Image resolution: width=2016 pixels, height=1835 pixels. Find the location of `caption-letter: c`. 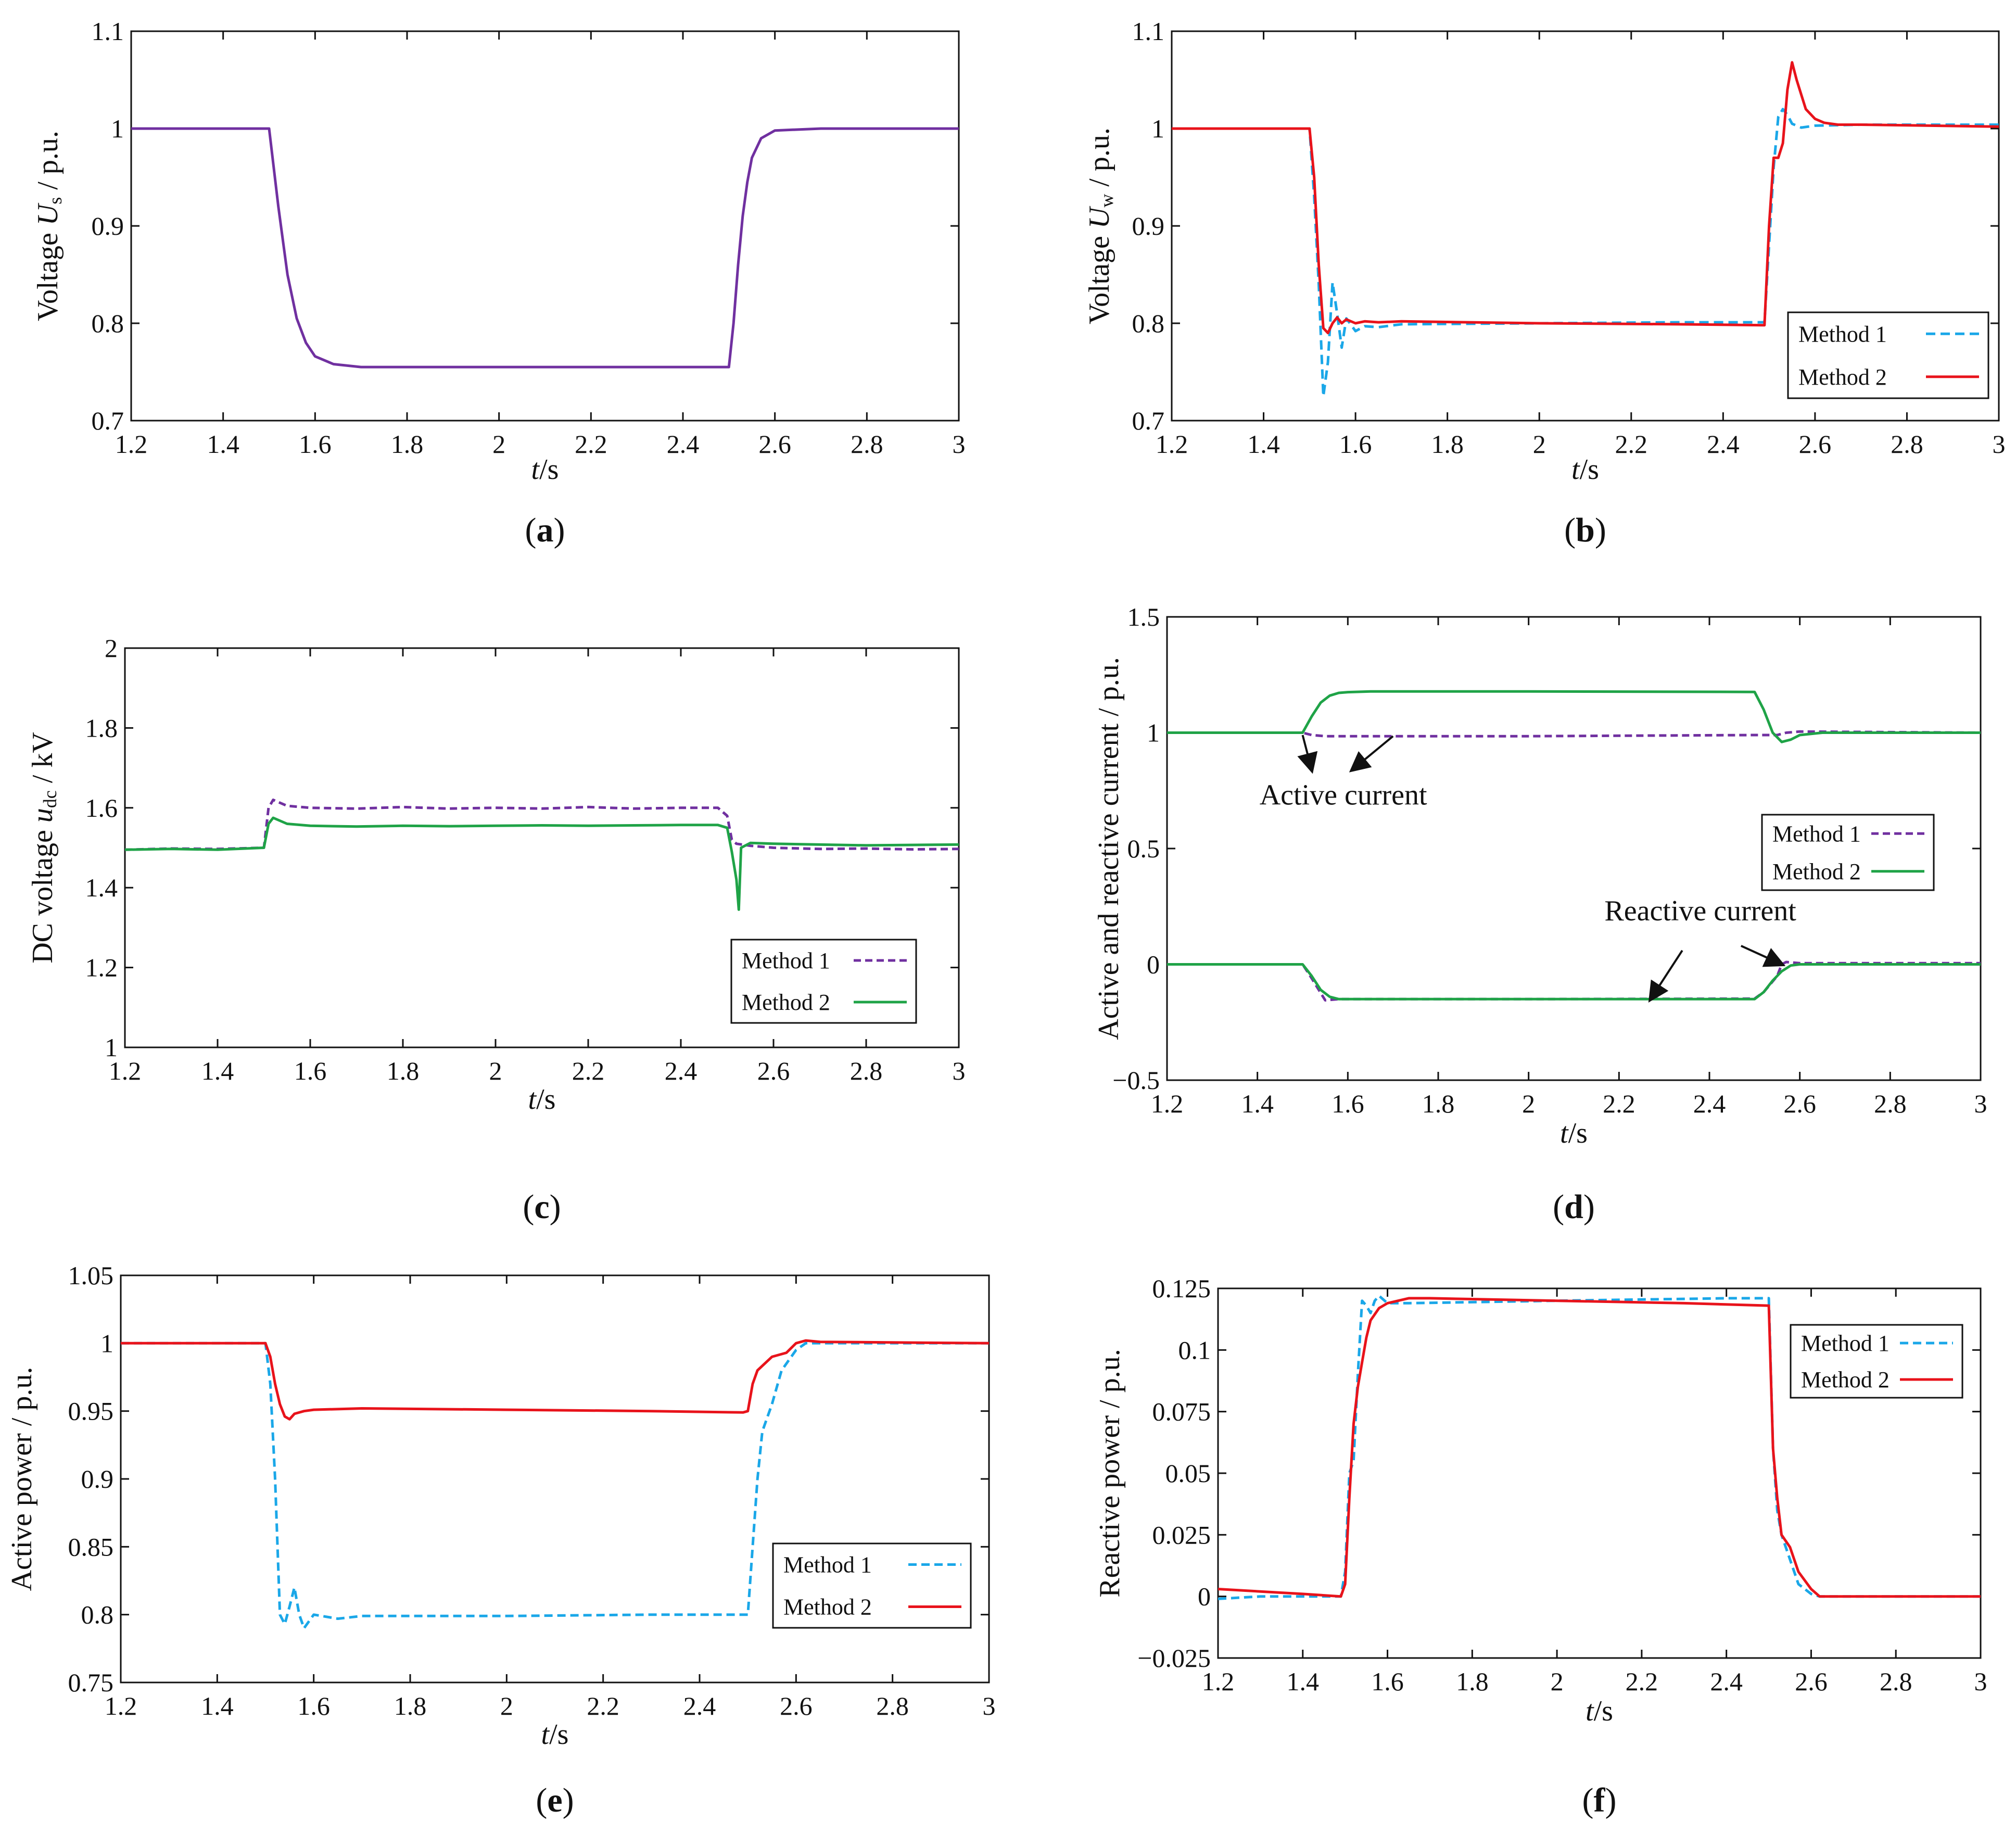

caption-letter: c is located at coordinates (541, 1207).